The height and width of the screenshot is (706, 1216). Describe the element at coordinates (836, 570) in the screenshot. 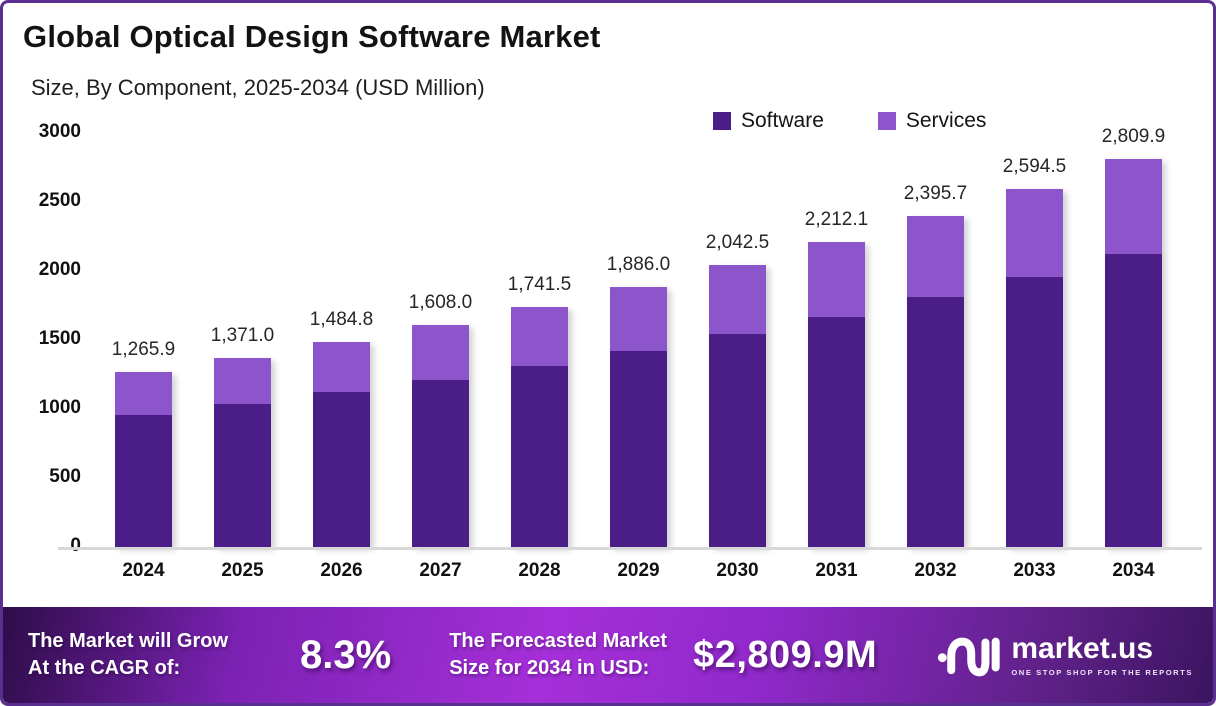

I see `x-tick-label: 2031` at that location.